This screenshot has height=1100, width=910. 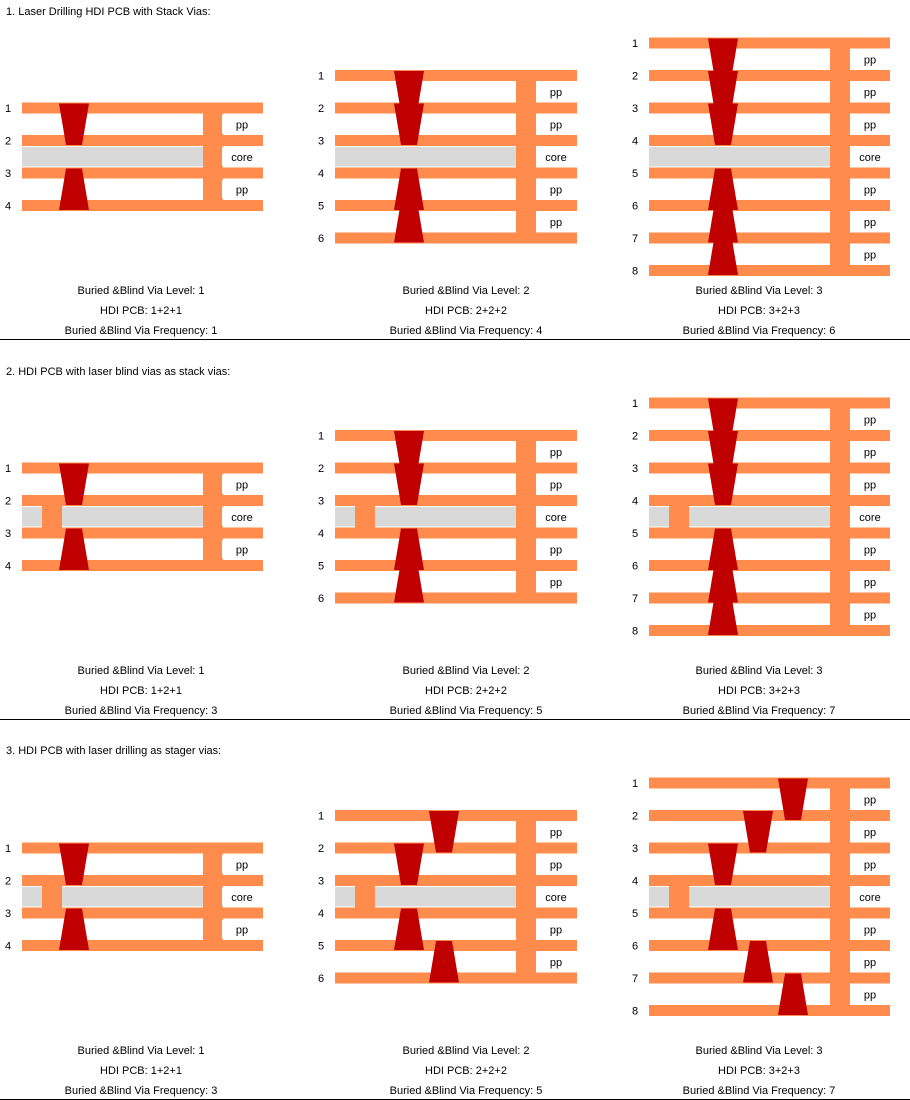 What do you see at coordinates (141, 711) in the screenshot?
I see `caption-frequency: Buried &Blind Via Frequency: 3` at bounding box center [141, 711].